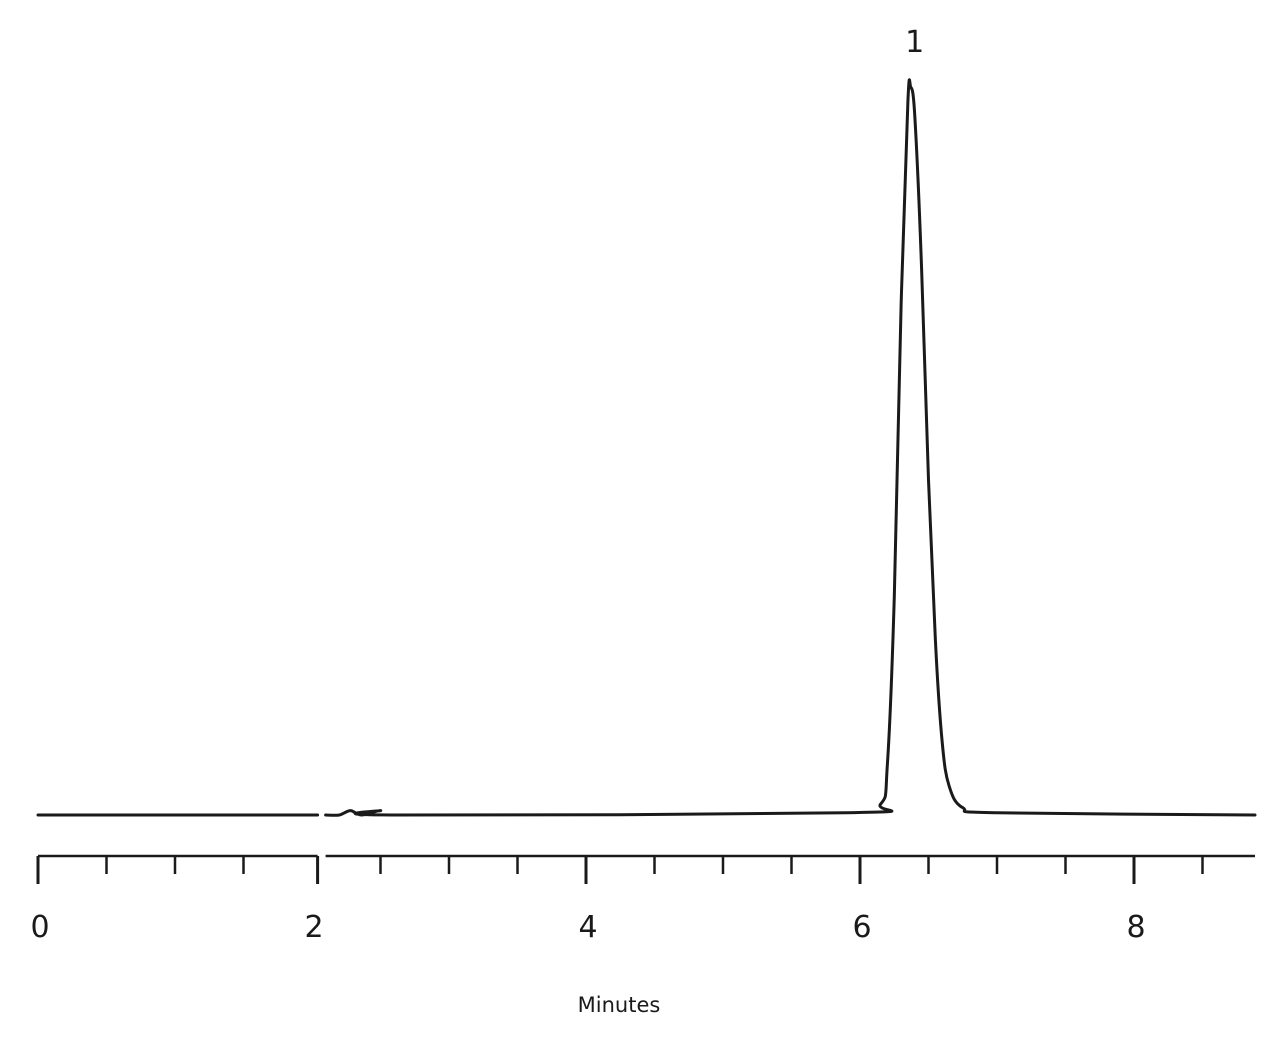  What do you see at coordinates (587, 927) in the screenshot?
I see `x-tick-label: 4` at bounding box center [587, 927].